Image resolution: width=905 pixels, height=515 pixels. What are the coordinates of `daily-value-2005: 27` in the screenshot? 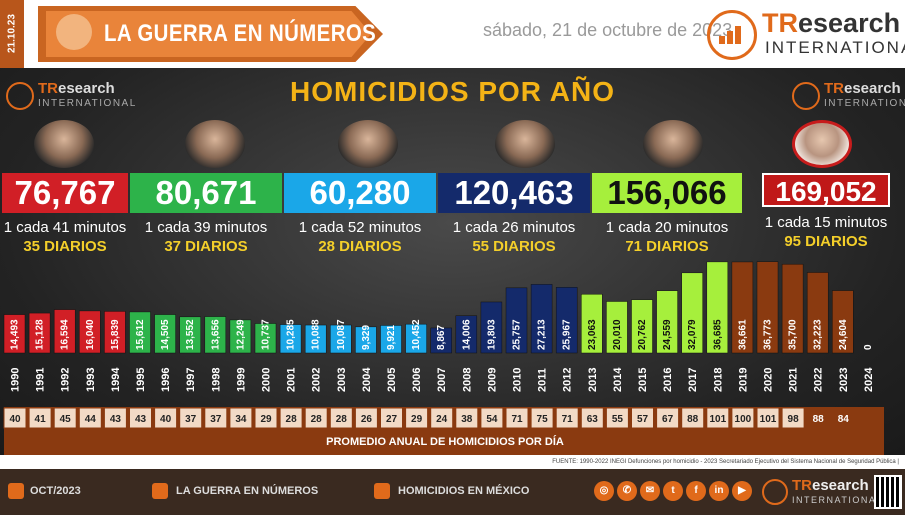 It's located at (392, 419).